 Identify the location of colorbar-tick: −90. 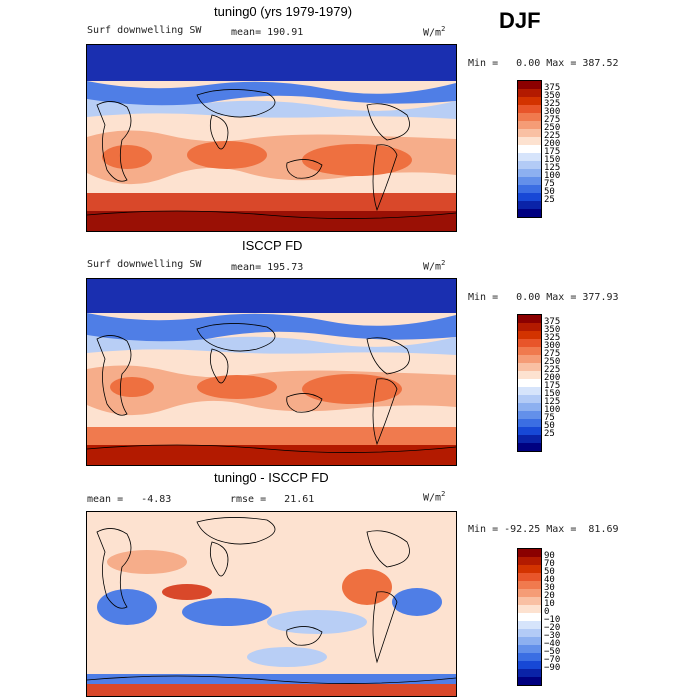
(552, 668).